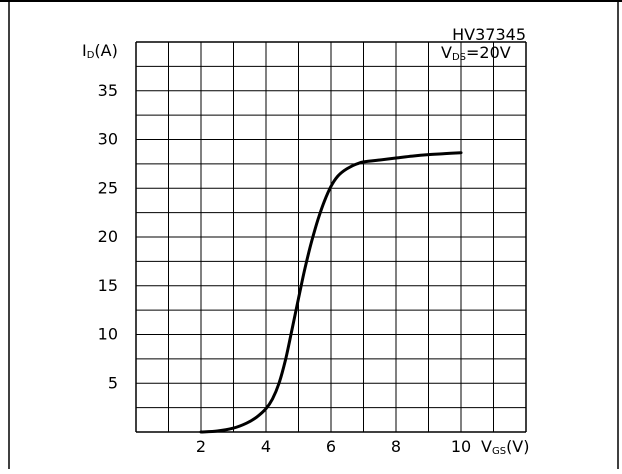  Describe the element at coordinates (461, 446) in the screenshot. I see `x-tick-label: 10` at that location.